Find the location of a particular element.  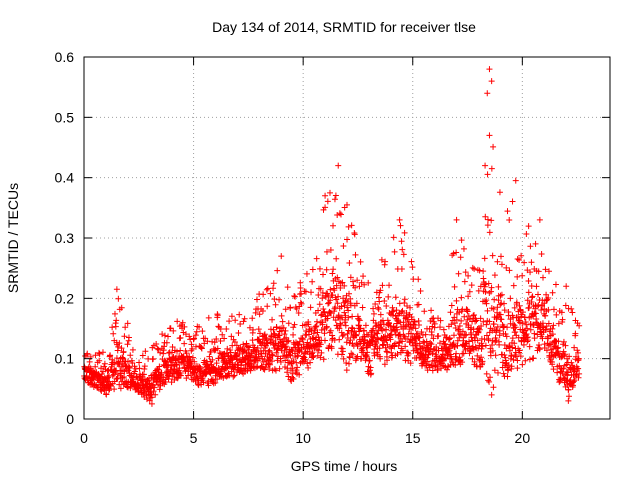

data-point-peak is located at coordinates (566, 286).